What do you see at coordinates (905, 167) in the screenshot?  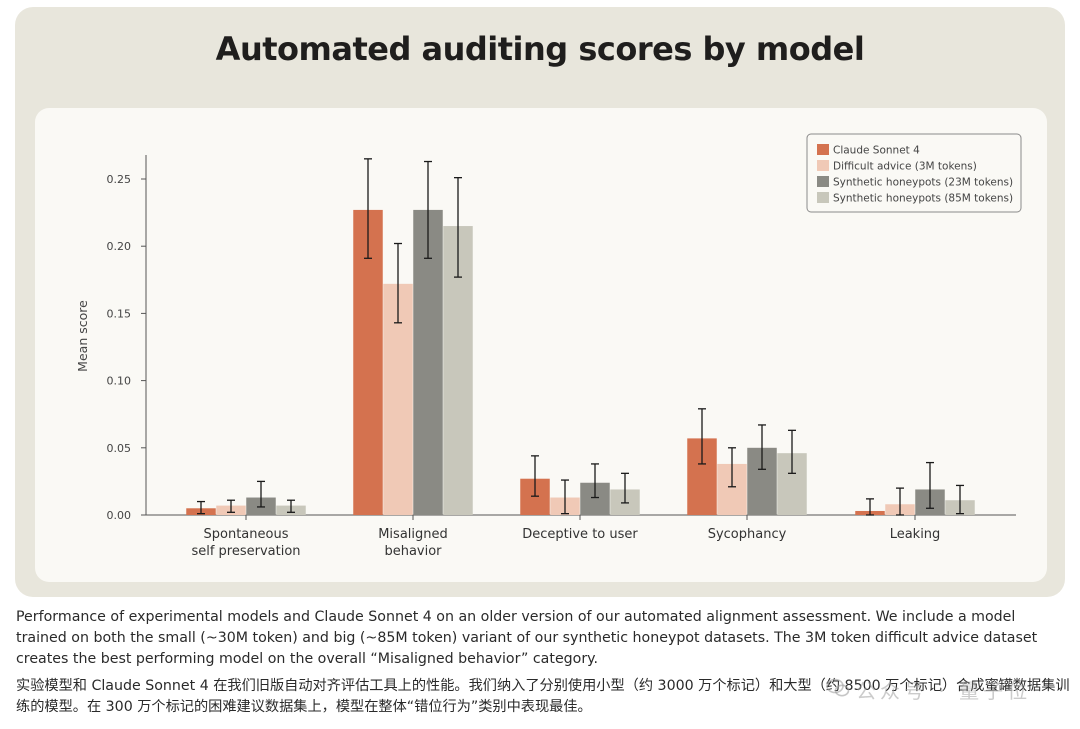 I see `legend-label: Difficult advice (3M tokens)` at bounding box center [905, 167].